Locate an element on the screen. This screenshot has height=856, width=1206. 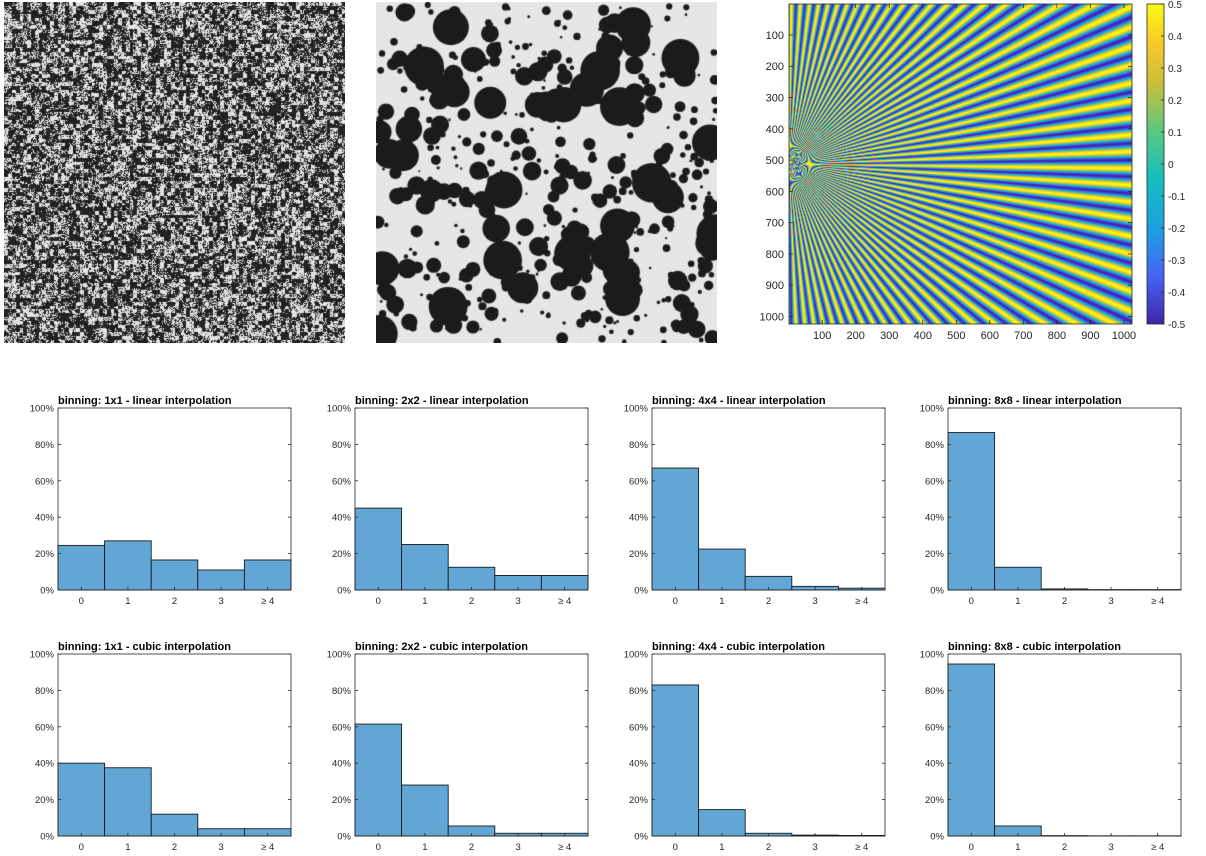
heatmap-ytick-label: 1000 is located at coordinates (772, 317).